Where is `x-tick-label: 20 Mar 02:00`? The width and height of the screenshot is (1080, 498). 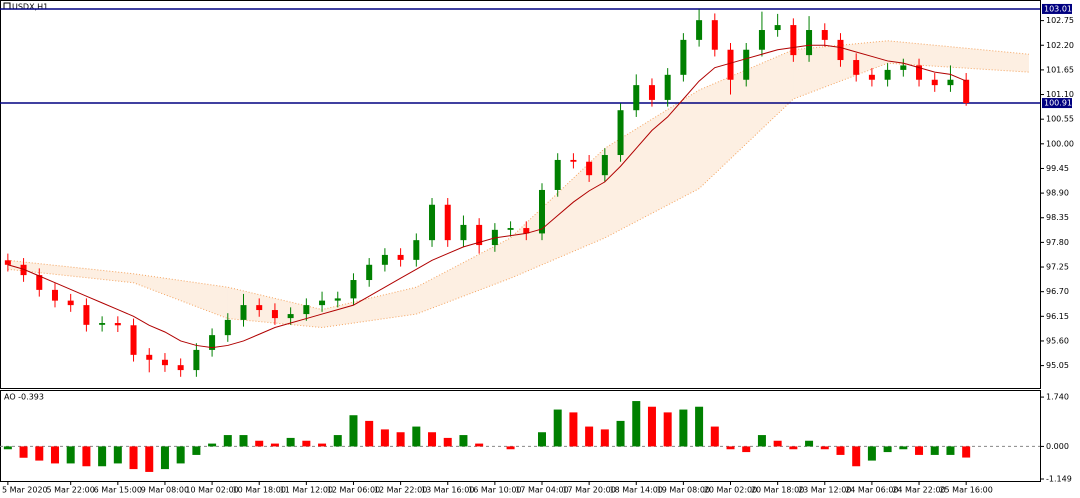 x-tick-label: 20 Mar 02:00 is located at coordinates (730, 490).